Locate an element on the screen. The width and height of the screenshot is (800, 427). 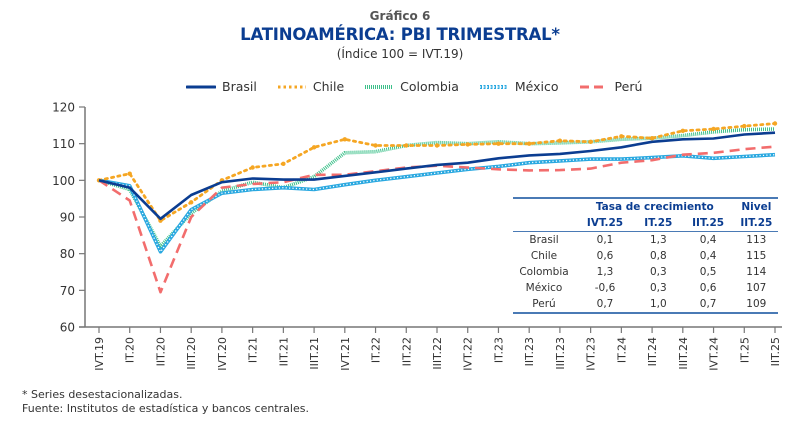
table-row: Perú 0,7 1,0 0,7 109 is located at coordinates (645, 305).